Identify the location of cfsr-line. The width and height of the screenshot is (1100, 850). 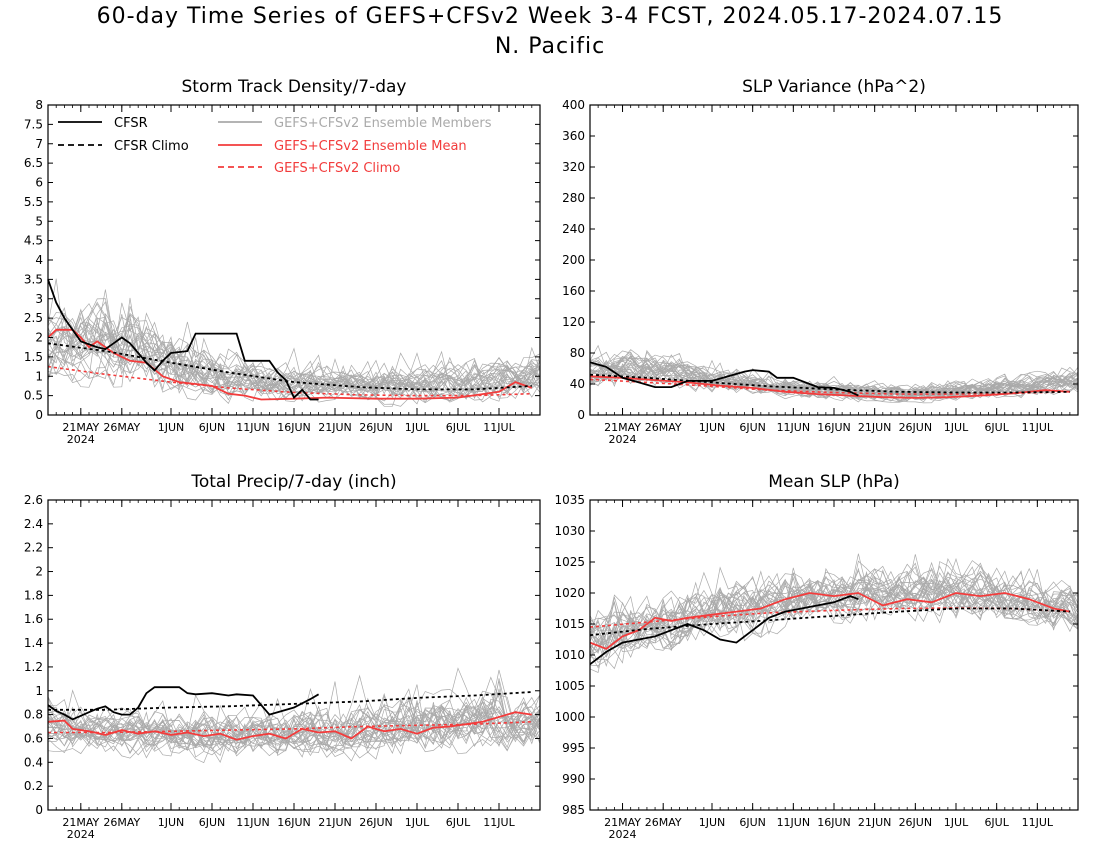
(724, 630).